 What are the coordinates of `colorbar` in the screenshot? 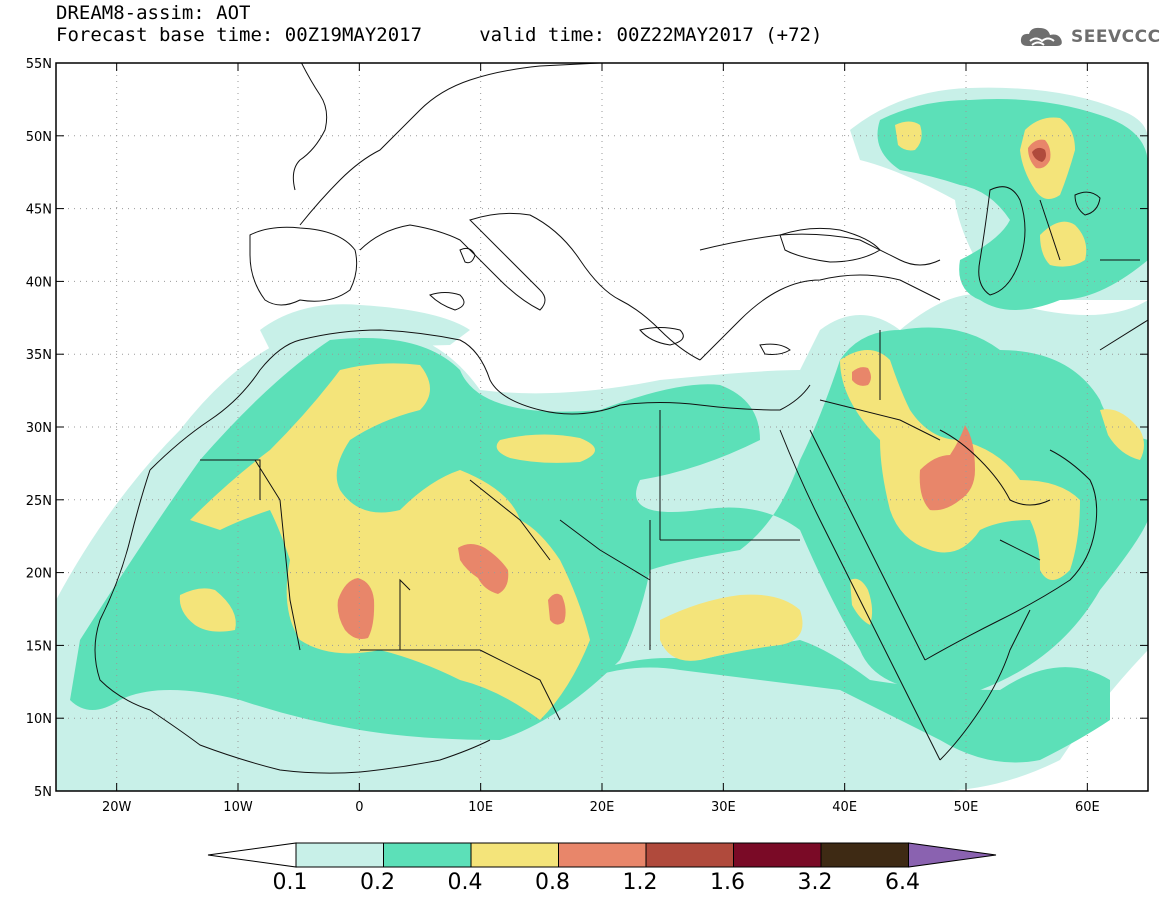 It's located at (602, 855).